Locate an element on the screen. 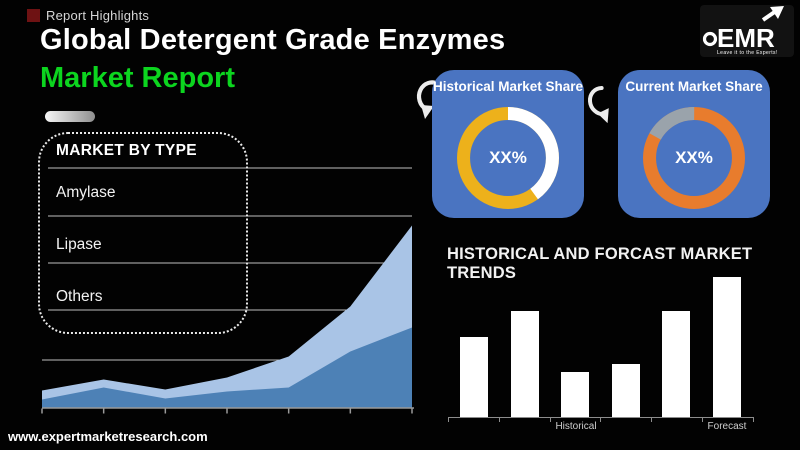 Image resolution: width=800 pixels, height=450 pixels. market-by-type-box is located at coordinates (143, 233).